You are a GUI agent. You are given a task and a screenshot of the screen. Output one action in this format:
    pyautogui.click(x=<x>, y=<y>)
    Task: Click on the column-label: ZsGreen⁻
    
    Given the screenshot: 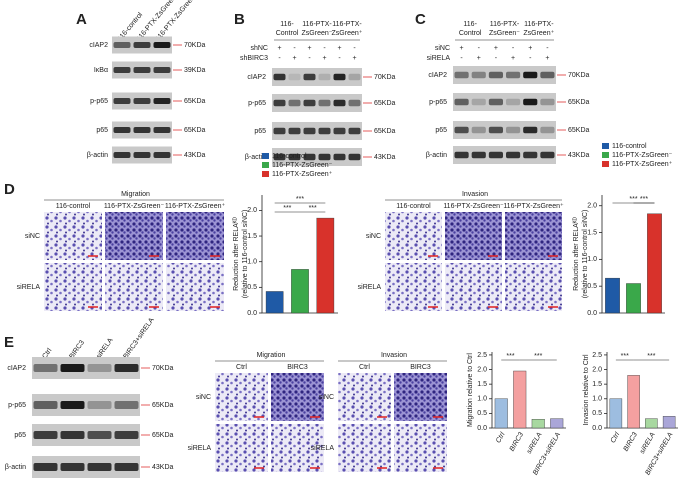 What is the action you would take?
    pyautogui.click(x=317, y=33)
    